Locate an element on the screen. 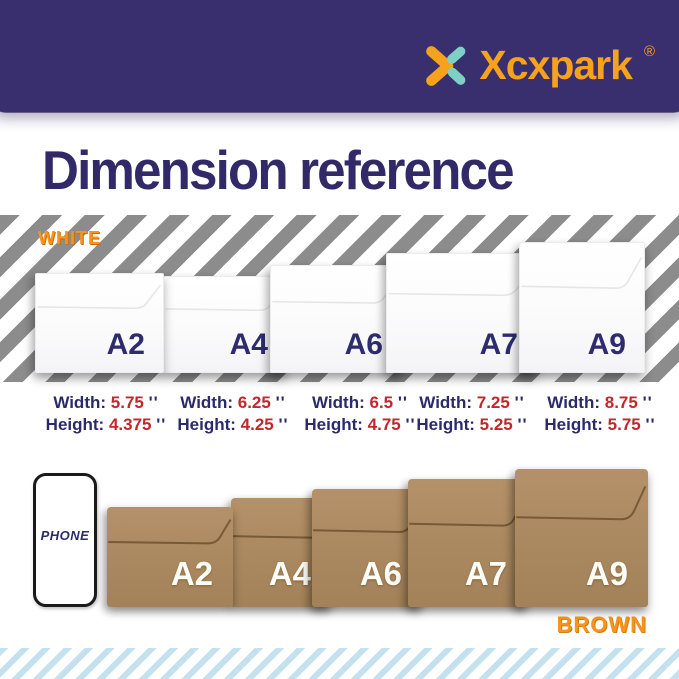 This screenshot has height=679, width=679. dimension-column-a4: Width: 6.25 '' Height: 4.25 '' is located at coordinates (232, 414).